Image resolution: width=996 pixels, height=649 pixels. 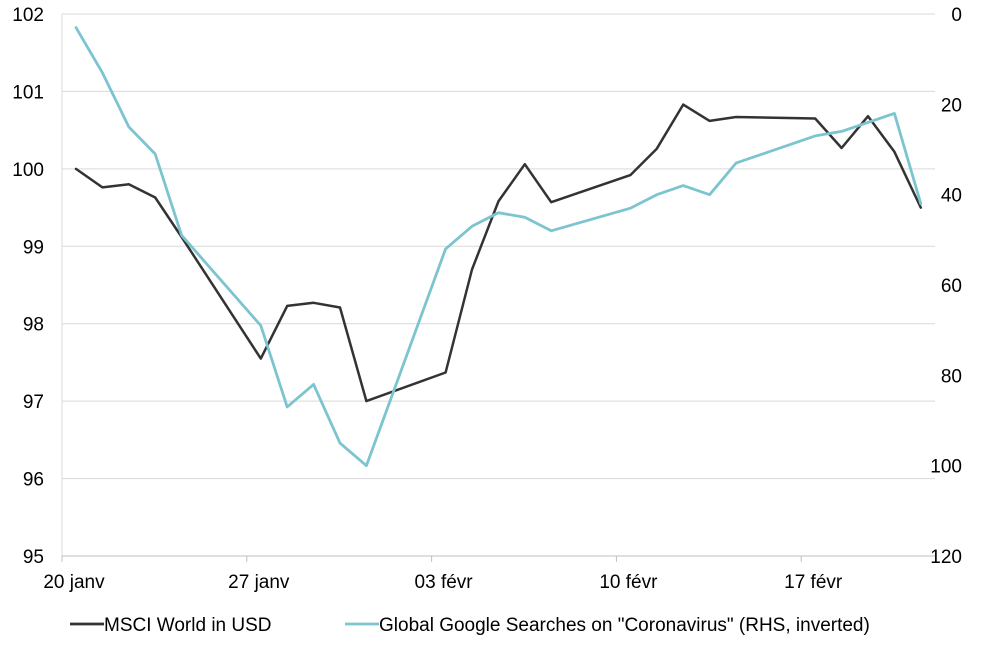 What do you see at coordinates (813, 582) in the screenshot?
I see `x-tick-label: 17 févr` at bounding box center [813, 582].